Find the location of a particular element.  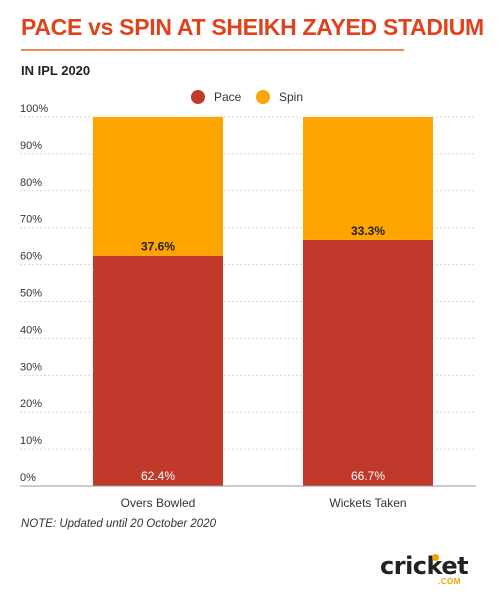

y-tick-label: 90% is located at coordinates (31, 146).